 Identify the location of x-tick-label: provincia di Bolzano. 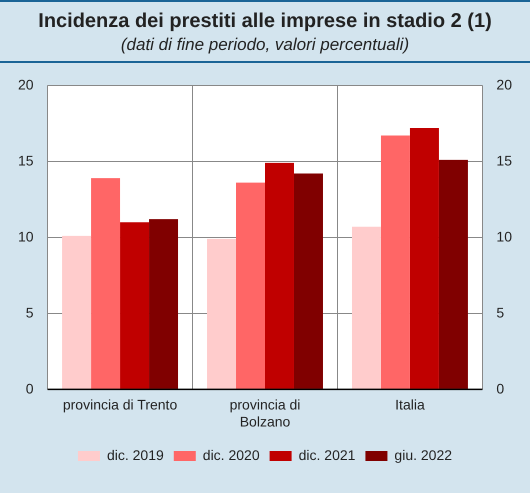
(265, 413).